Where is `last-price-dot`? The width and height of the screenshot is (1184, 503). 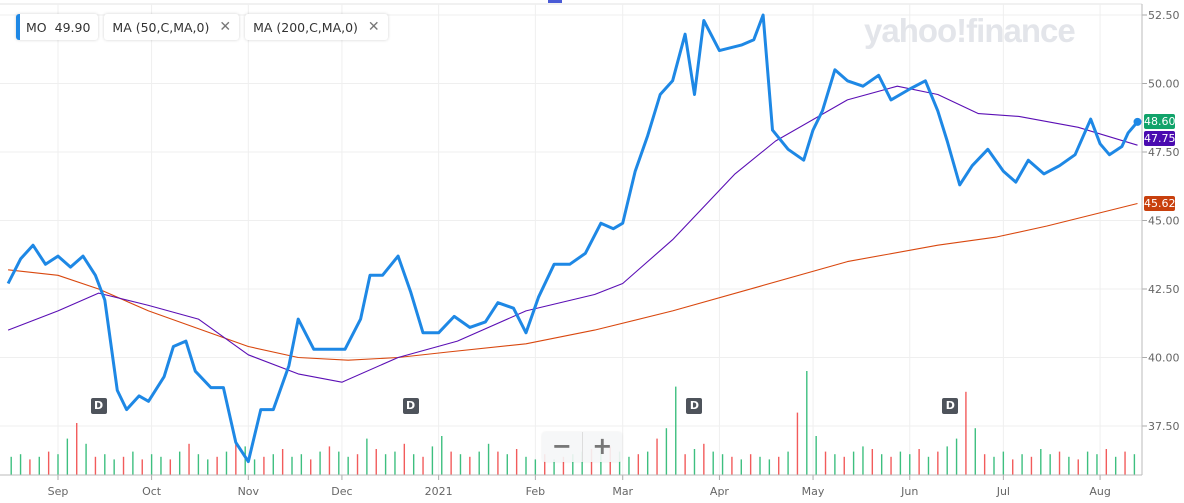
last-price-dot is located at coordinates (1137, 121).